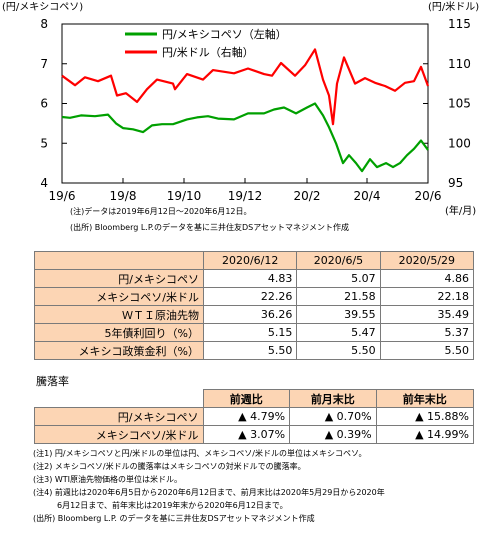 The height and width of the screenshot is (539, 496). I want to click on table-row: ＷＴＩ原油先物 36.26 39.55 35.49, so click(254, 314).